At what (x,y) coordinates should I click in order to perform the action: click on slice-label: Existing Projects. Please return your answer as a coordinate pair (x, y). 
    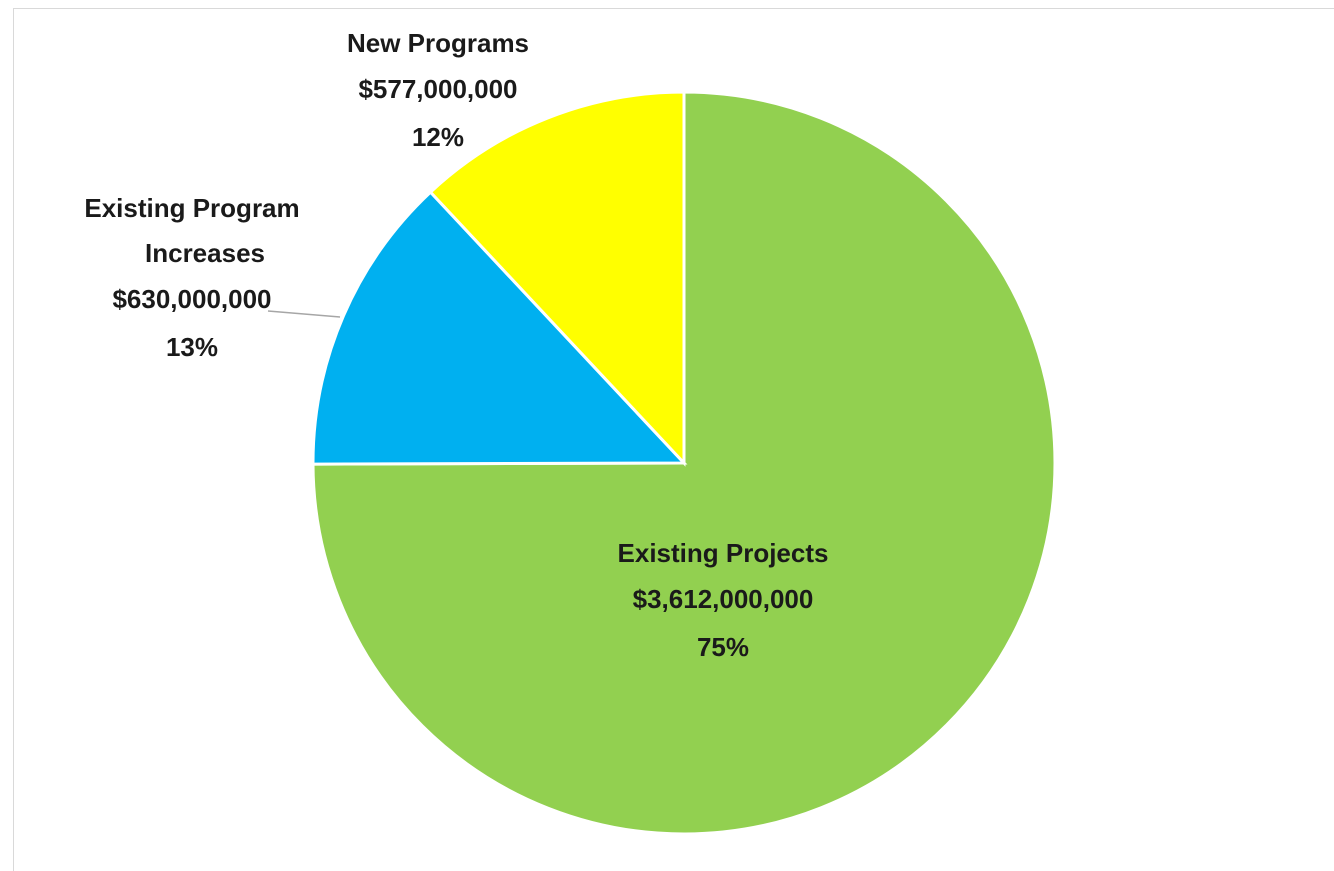
    Looking at the image, I should click on (723, 553).